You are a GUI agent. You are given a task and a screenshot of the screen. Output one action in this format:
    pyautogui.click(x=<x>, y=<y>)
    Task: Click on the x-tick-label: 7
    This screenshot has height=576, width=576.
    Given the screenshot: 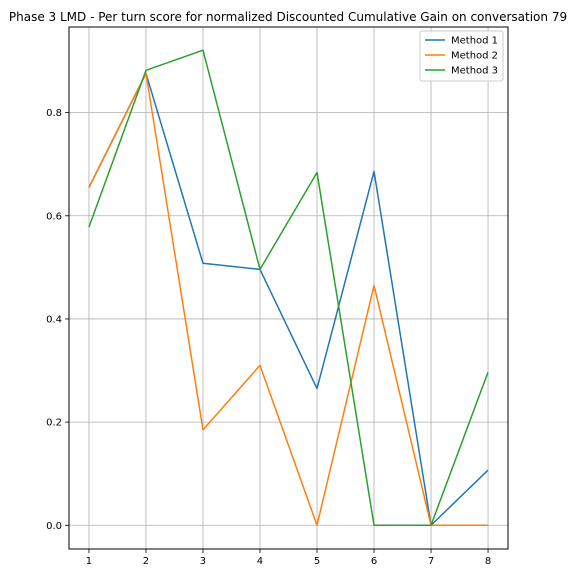 What is the action you would take?
    pyautogui.click(x=431, y=561)
    